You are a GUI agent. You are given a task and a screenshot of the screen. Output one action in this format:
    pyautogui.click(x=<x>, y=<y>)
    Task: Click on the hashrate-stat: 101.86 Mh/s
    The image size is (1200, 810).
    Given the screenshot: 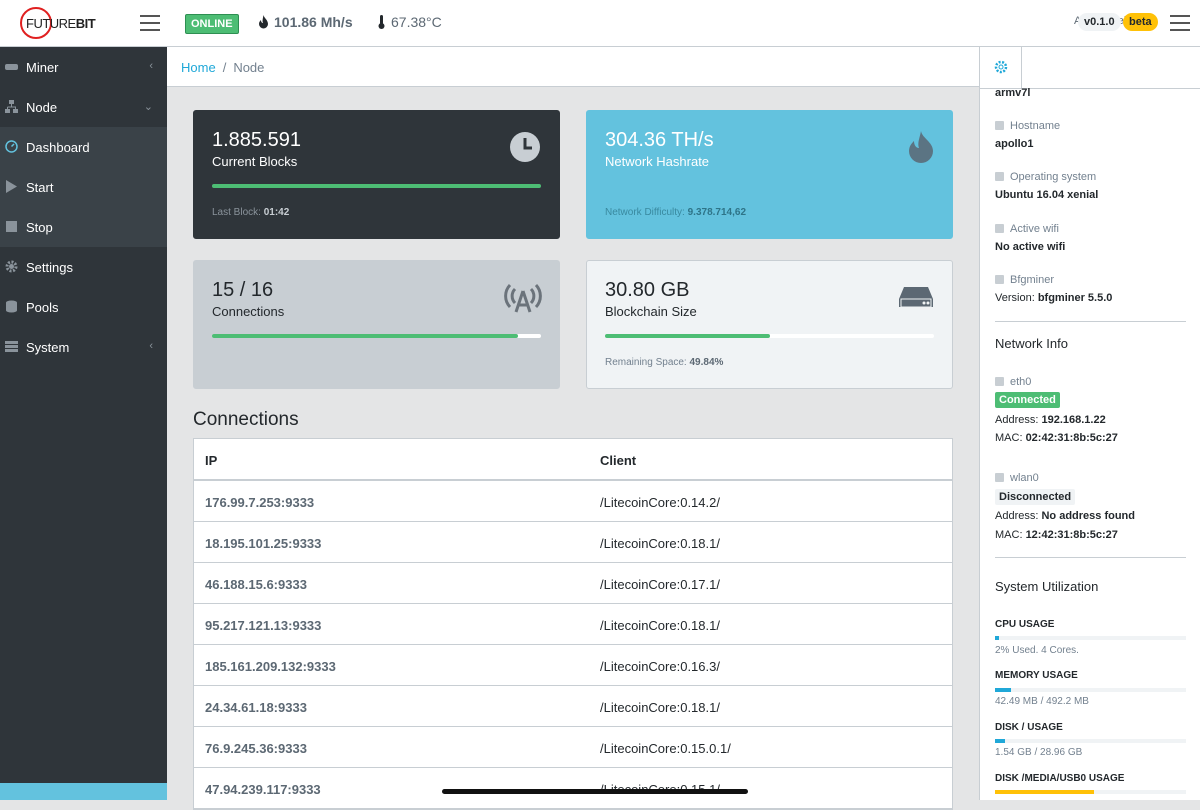 What is the action you would take?
    pyautogui.click(x=305, y=22)
    